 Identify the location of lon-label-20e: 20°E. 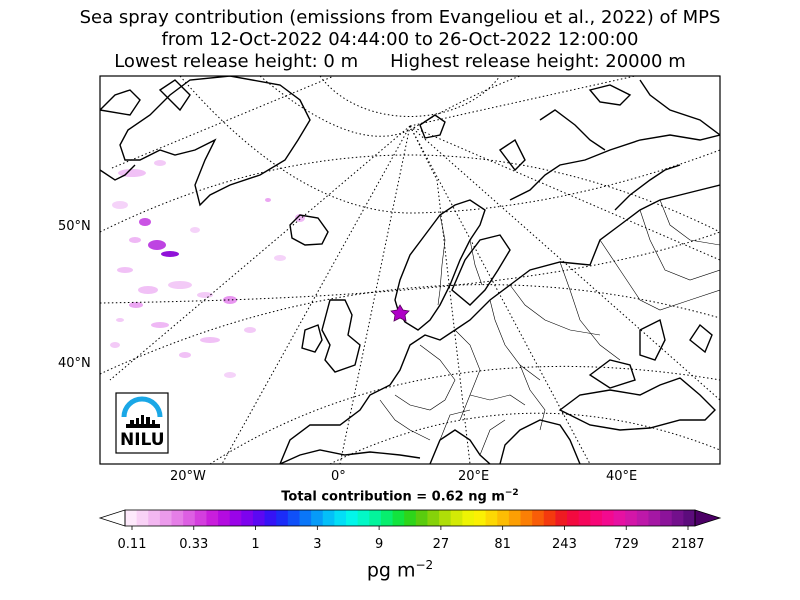
(474, 476).